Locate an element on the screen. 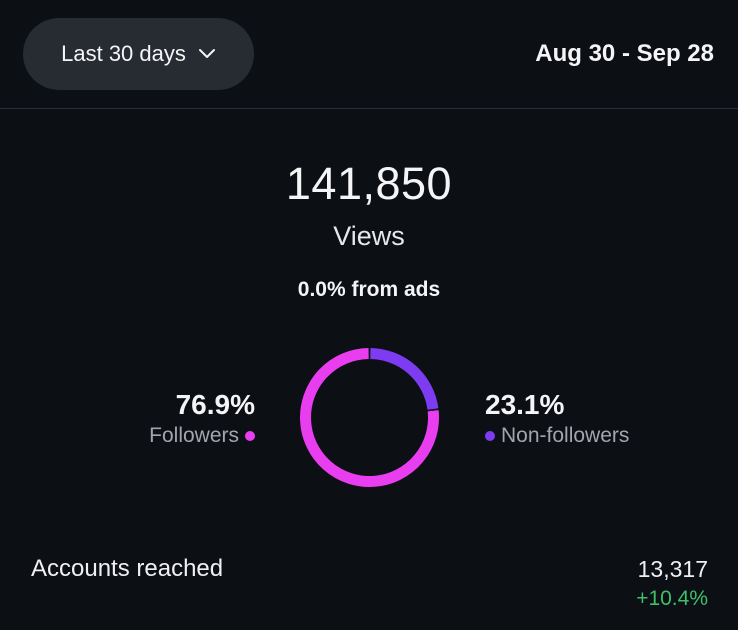 The image size is (738, 630). non-followers-percentage: 23.1% is located at coordinates (525, 404).